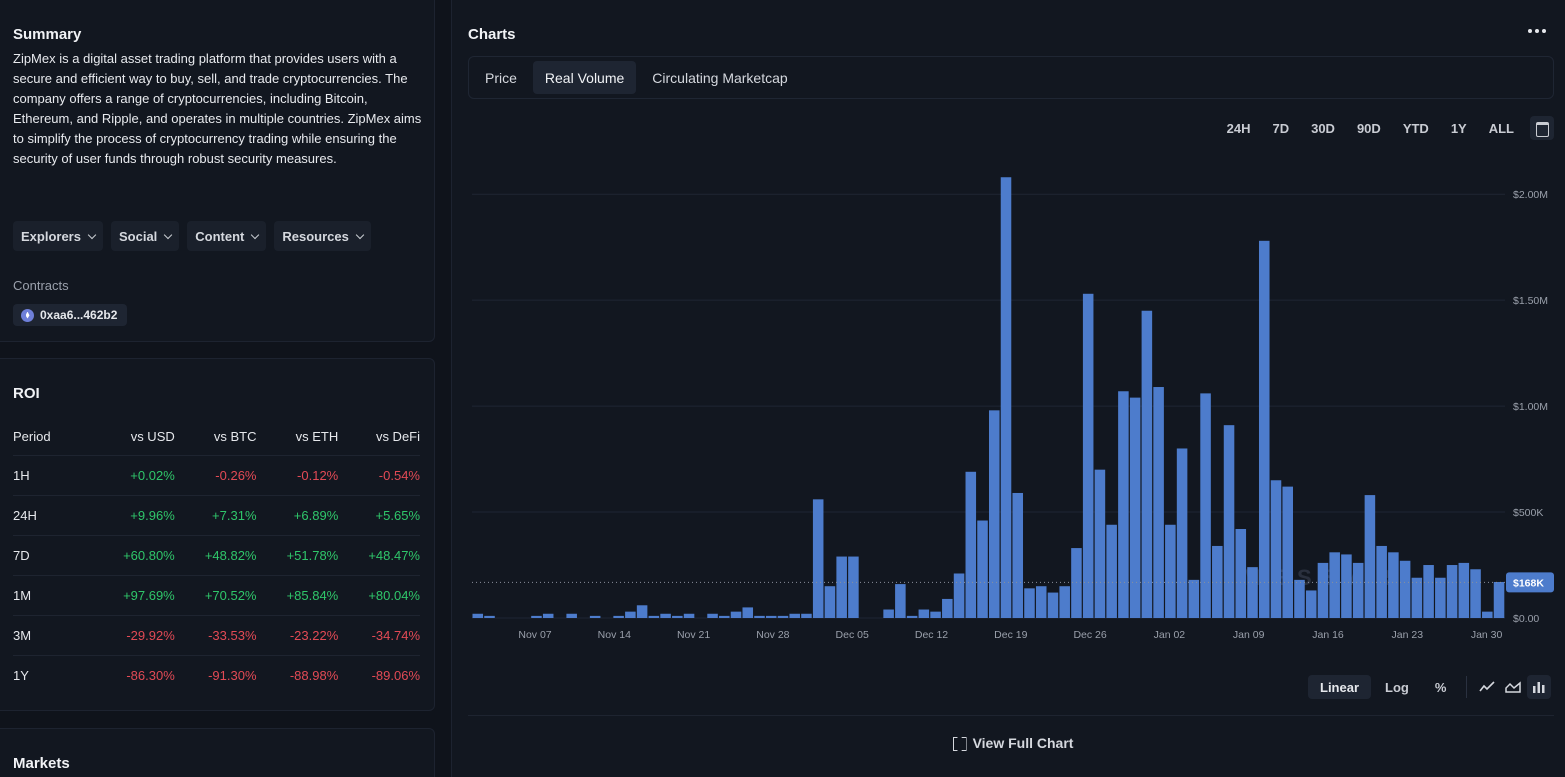 The height and width of the screenshot is (777, 1565). Describe the element at coordinates (1513, 687) in the screenshot. I see `area-chart-icon` at that location.